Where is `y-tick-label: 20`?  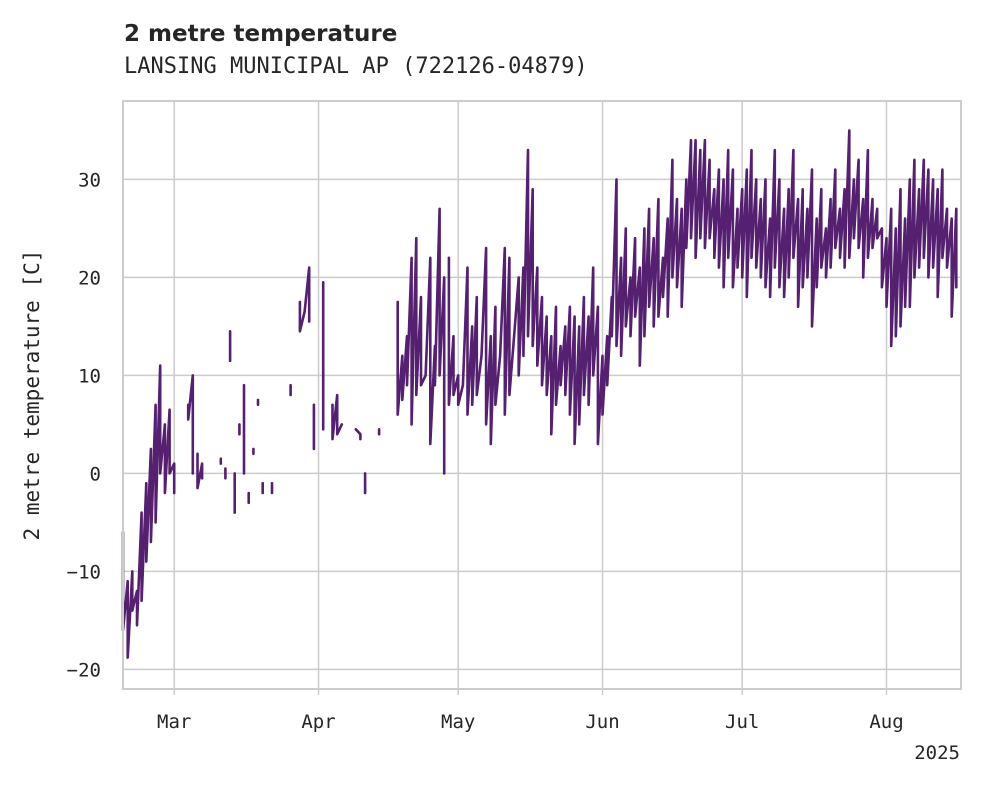
y-tick-label: 20 is located at coordinates (89, 278).